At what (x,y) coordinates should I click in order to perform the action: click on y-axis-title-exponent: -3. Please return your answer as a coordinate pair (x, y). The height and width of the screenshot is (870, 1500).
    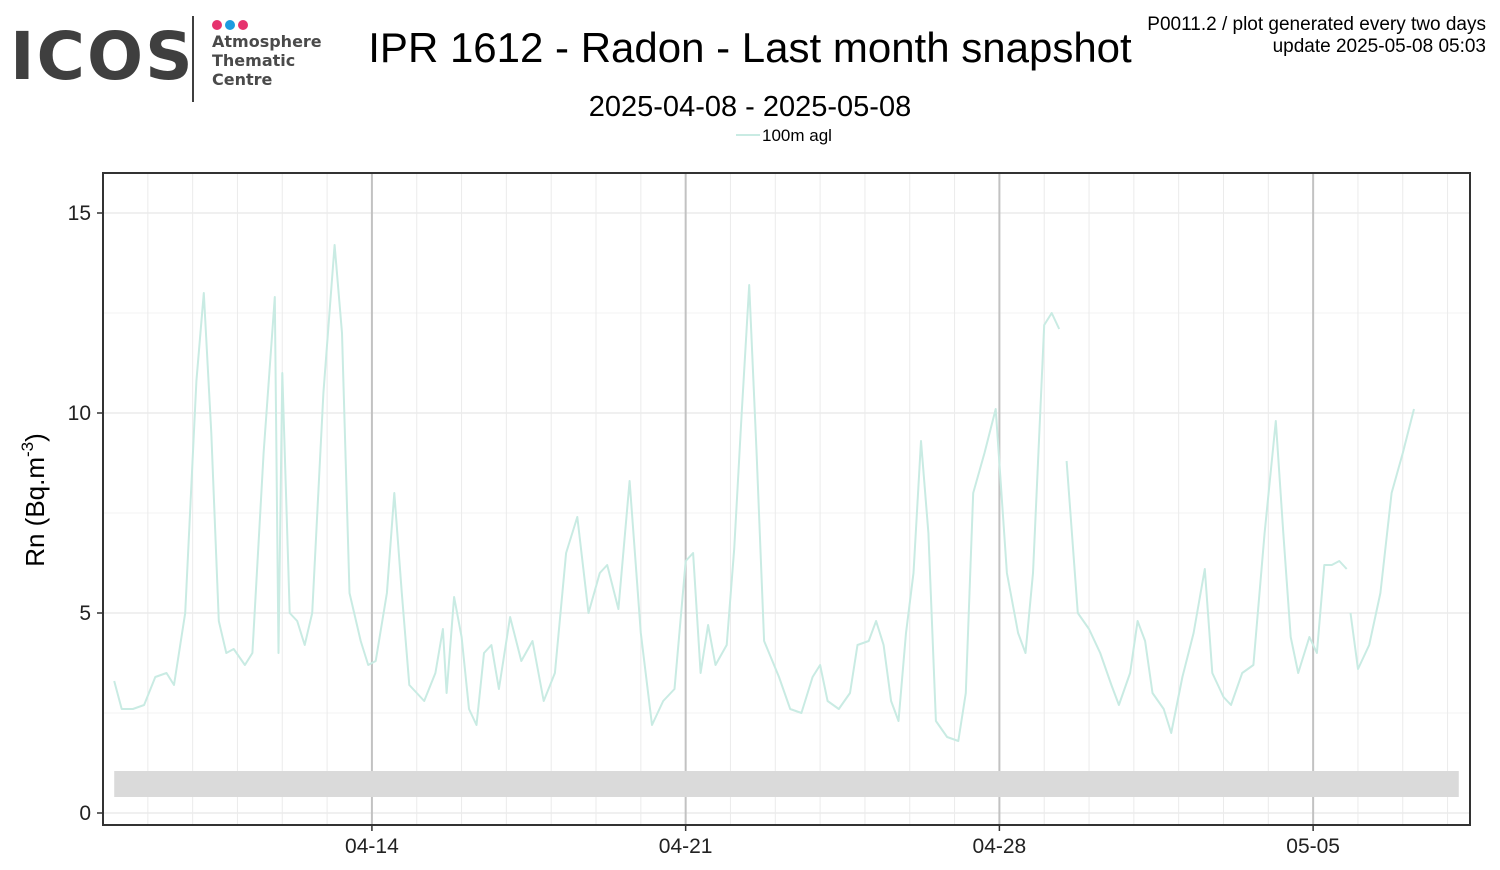
    Looking at the image, I should click on (27, 449).